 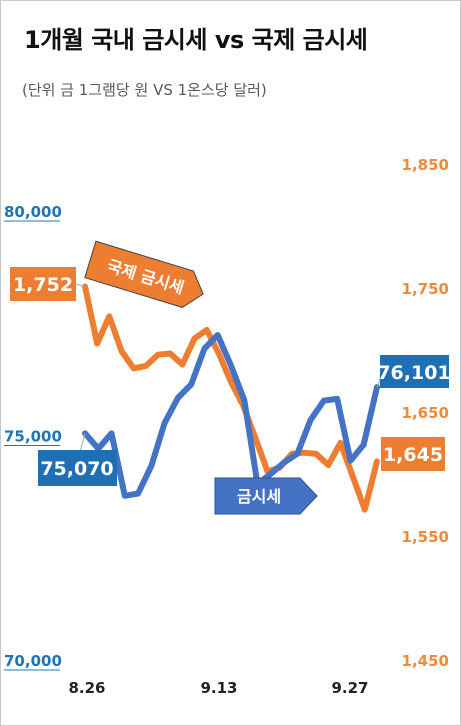 I want to click on right-axis-tick-3: 1,550, so click(x=425, y=537).